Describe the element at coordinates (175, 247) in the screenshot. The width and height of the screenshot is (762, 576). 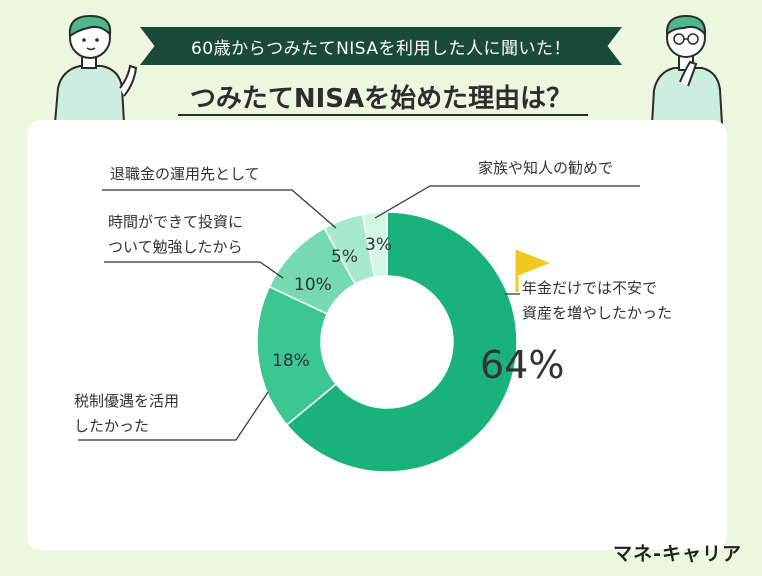
I see `label-time-line2: ついて勉強したから` at that location.